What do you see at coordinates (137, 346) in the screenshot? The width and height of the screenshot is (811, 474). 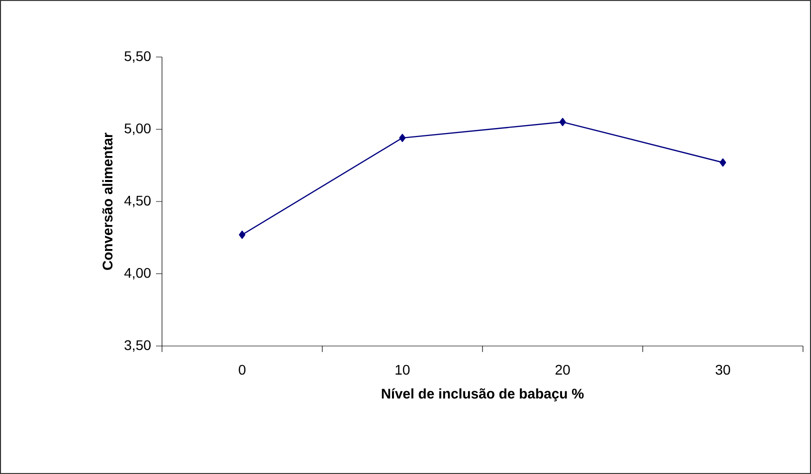 I see `y-tick-label: 3,50` at bounding box center [137, 346].